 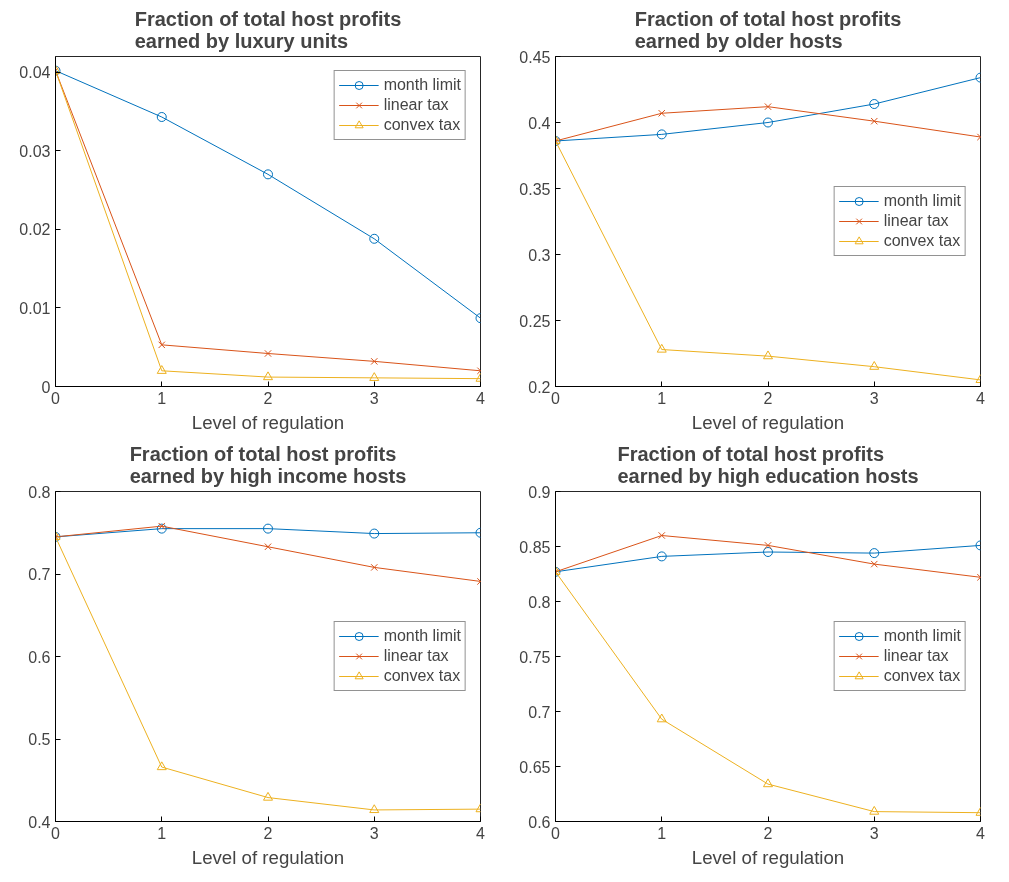 I want to click on y-tick-label: 0.03, so click(x=35, y=151).